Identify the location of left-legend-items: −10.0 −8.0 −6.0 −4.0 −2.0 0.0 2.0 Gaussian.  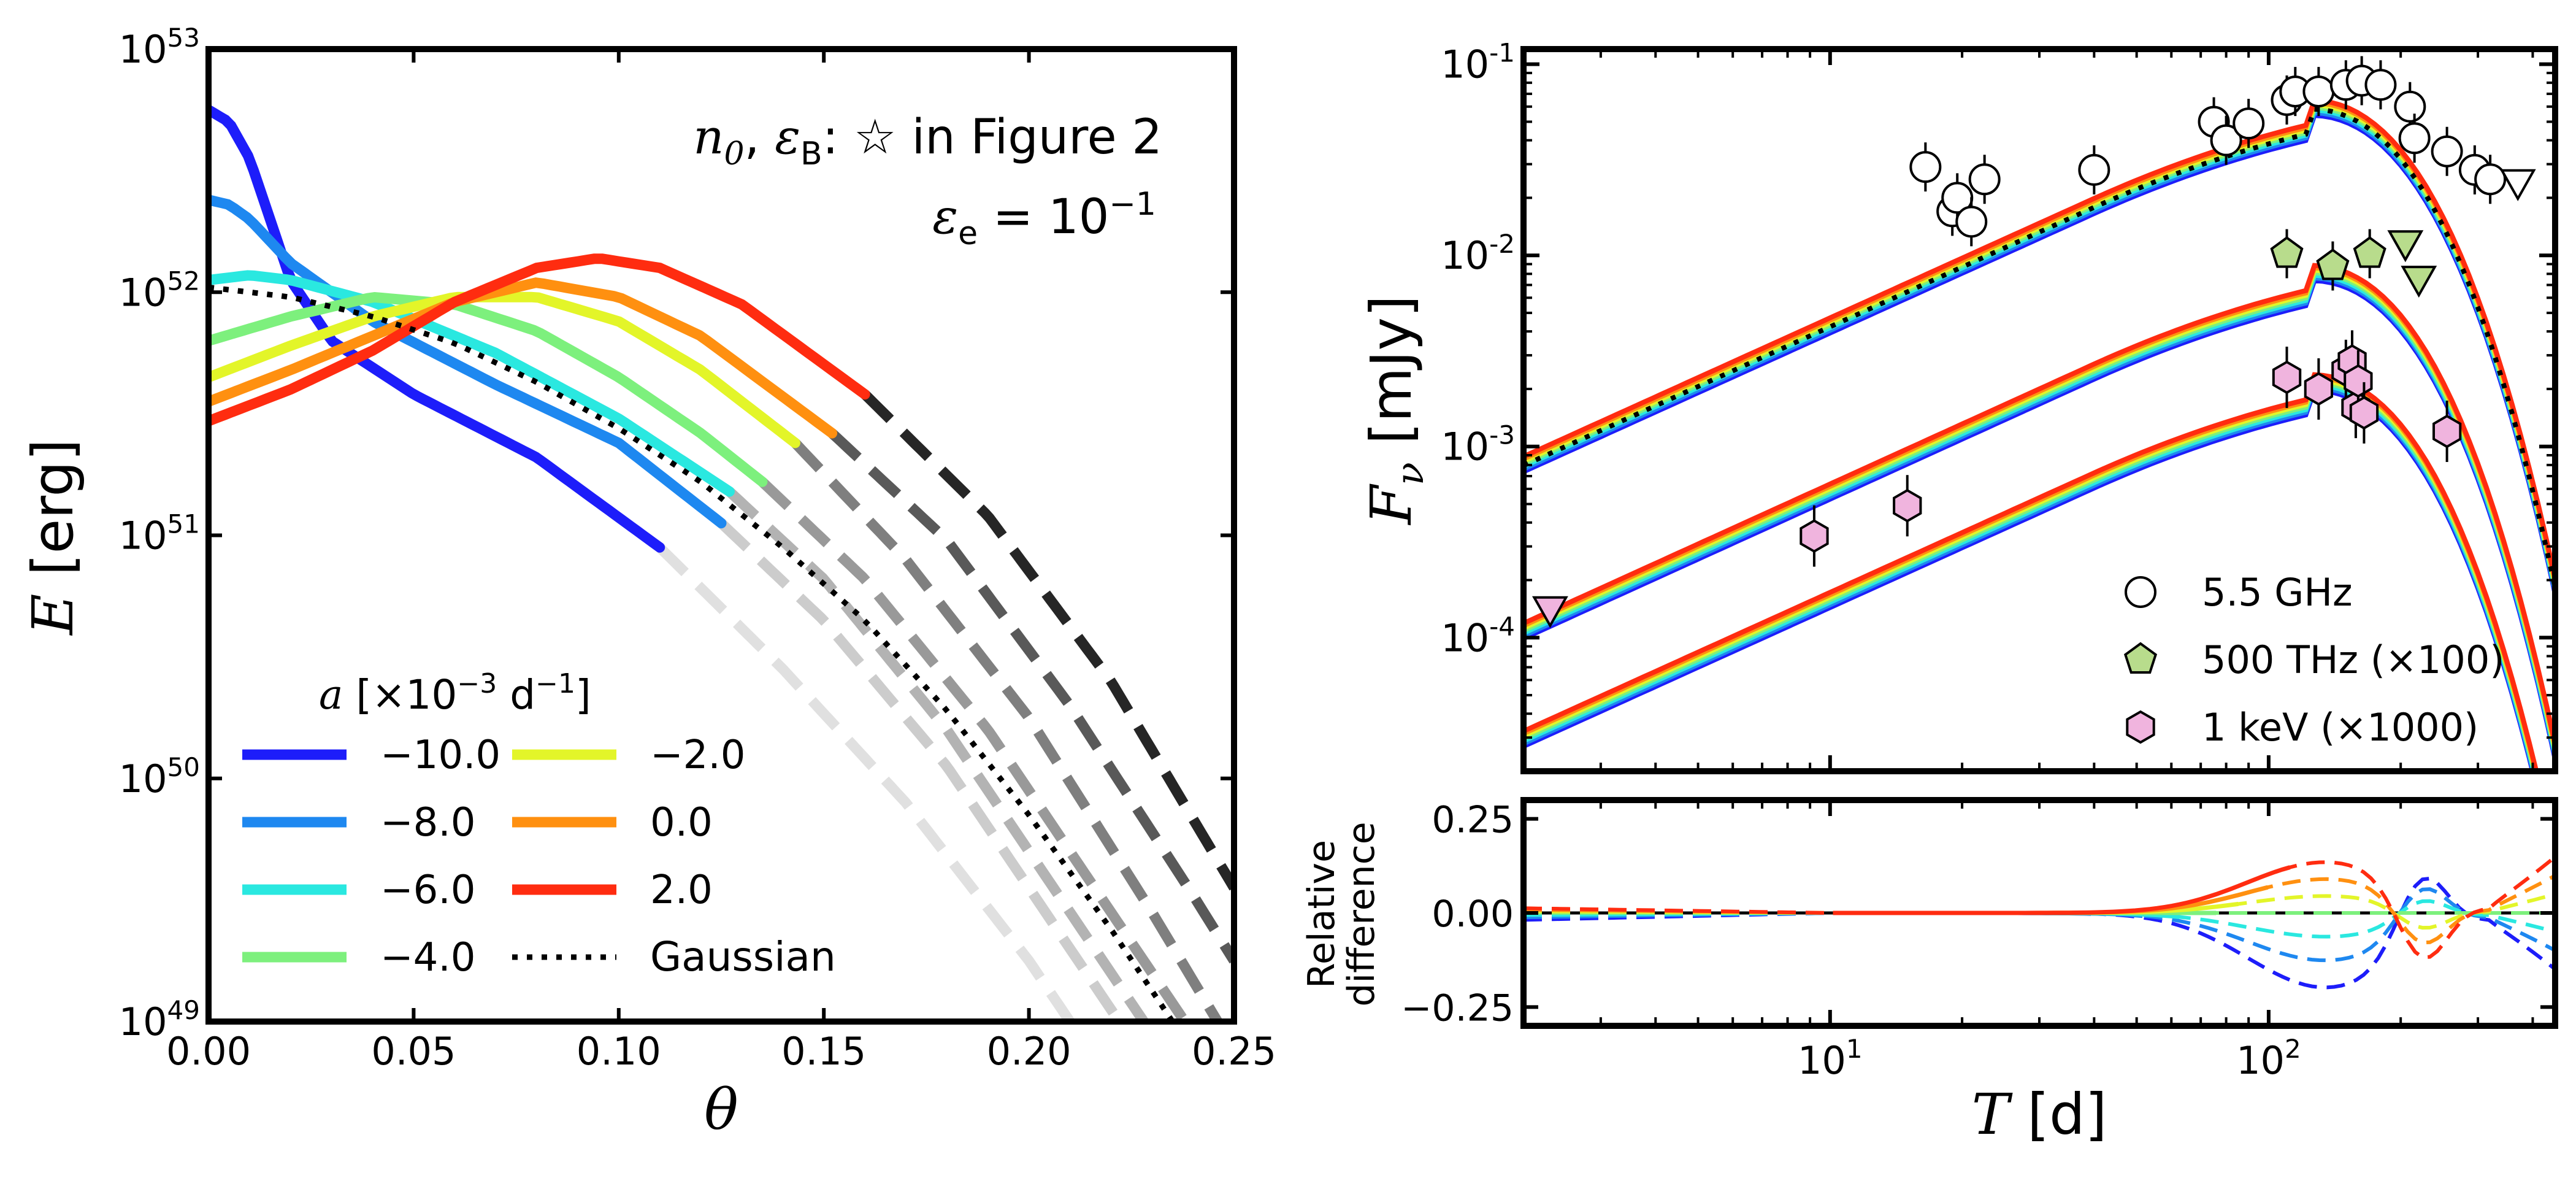
(539, 856).